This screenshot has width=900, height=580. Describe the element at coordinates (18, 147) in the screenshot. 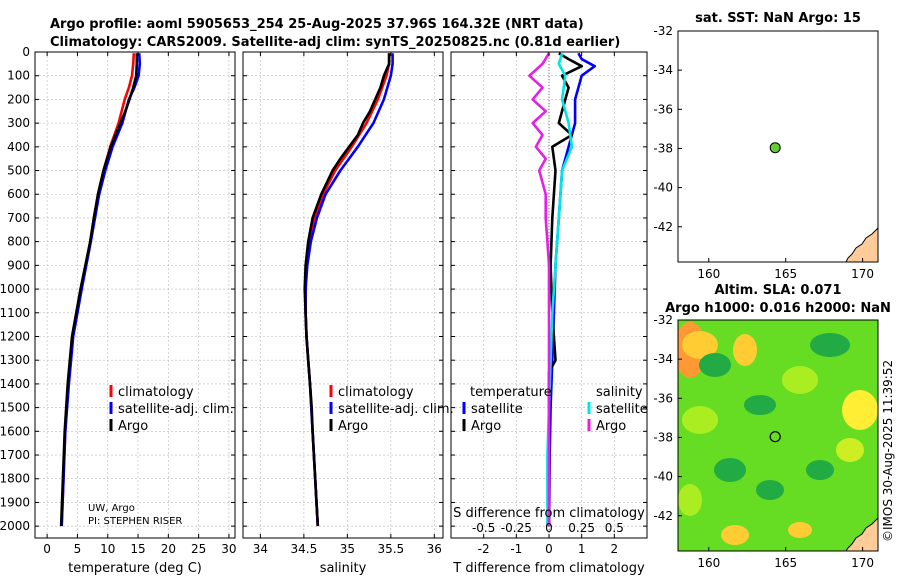

I see `y-tick-label: 400` at that location.